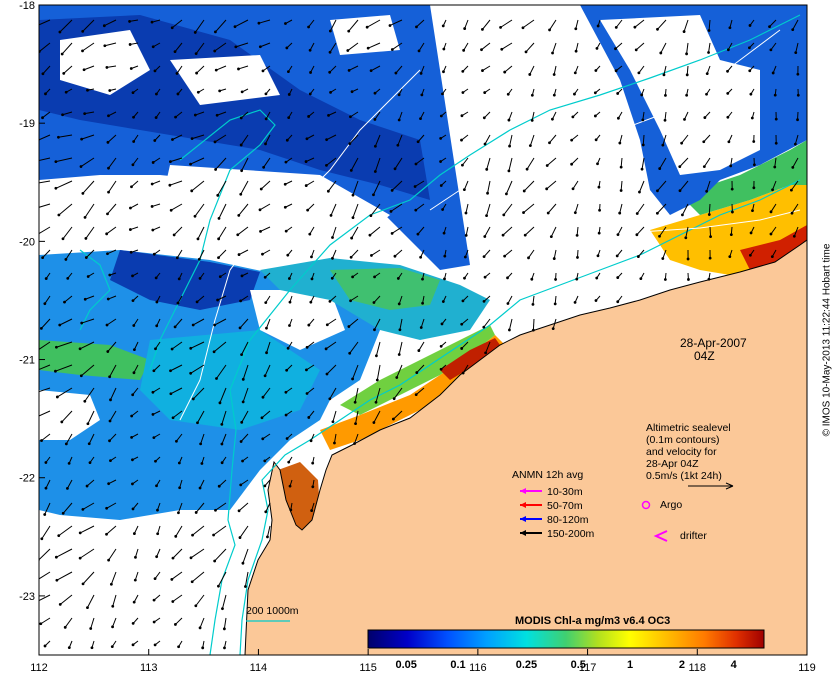 Image resolution: width=840 pixels, height=680 pixels. What do you see at coordinates (630, 665) in the screenshot?
I see `colorbar-tick-label: 1` at bounding box center [630, 665].